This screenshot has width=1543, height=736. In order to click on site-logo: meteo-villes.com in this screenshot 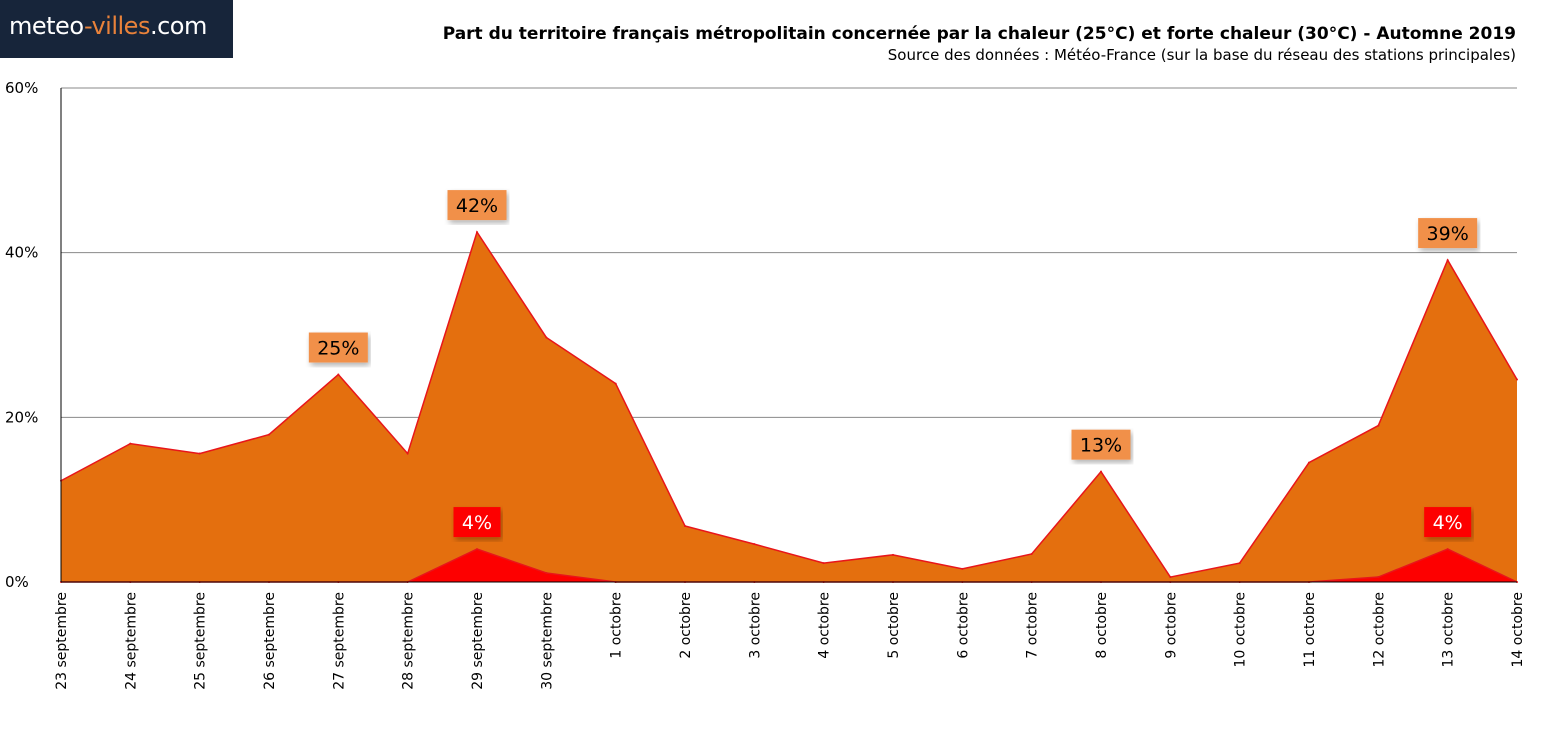, I will do `click(116, 29)`.